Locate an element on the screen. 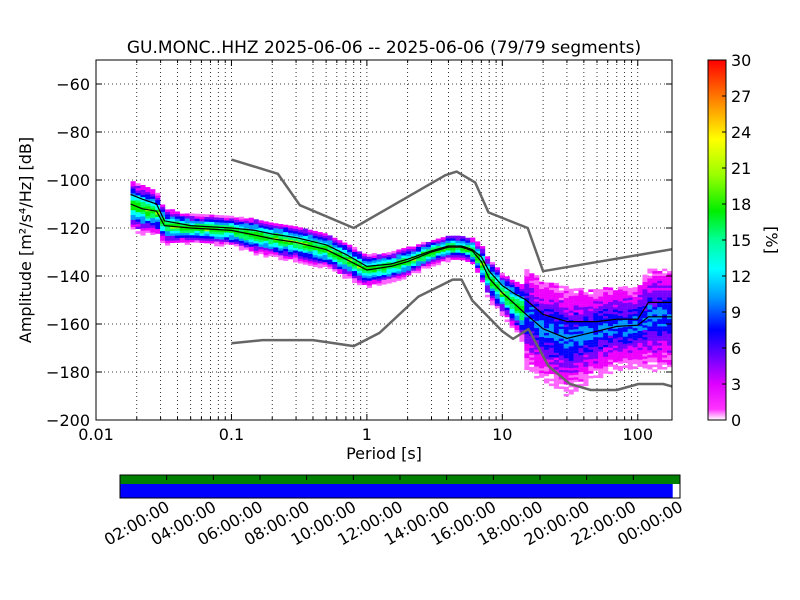  y-tick-label: −80 is located at coordinates (73, 132).